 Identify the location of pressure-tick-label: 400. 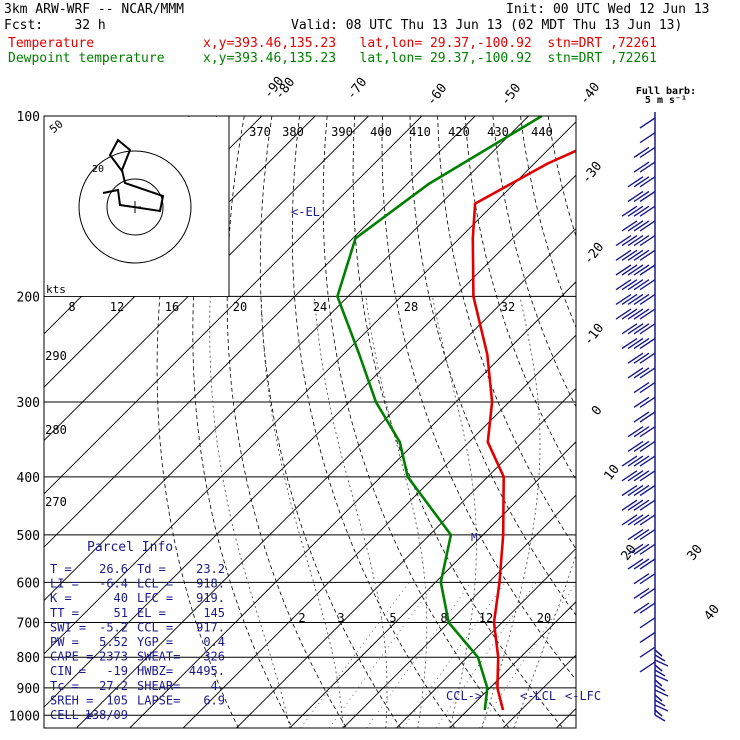
(28, 478).